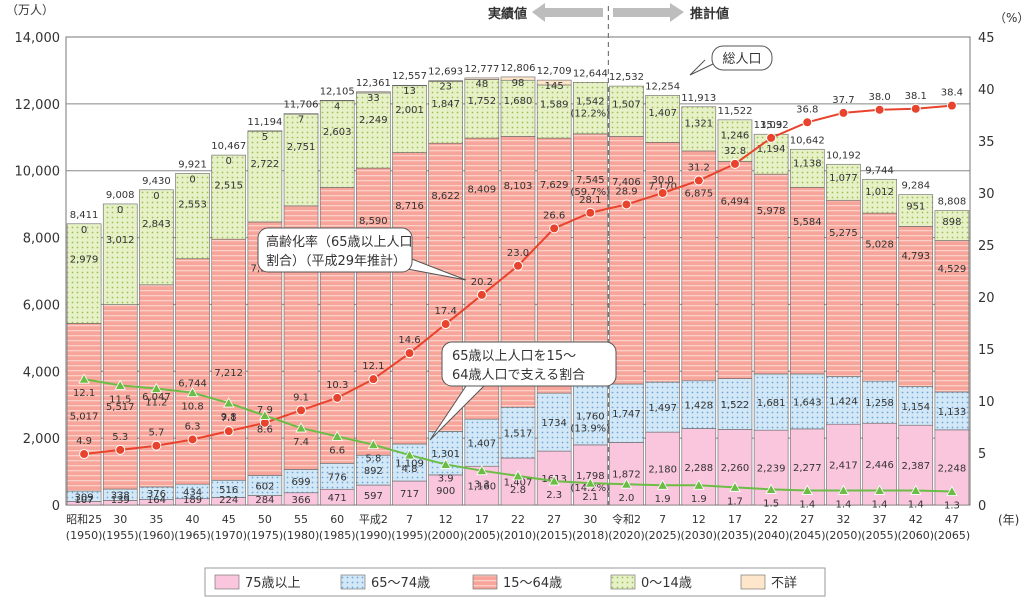  Describe the element at coordinates (771, 211) in the screenshot. I see `bar-value-label-age1564: 5,978` at that location.